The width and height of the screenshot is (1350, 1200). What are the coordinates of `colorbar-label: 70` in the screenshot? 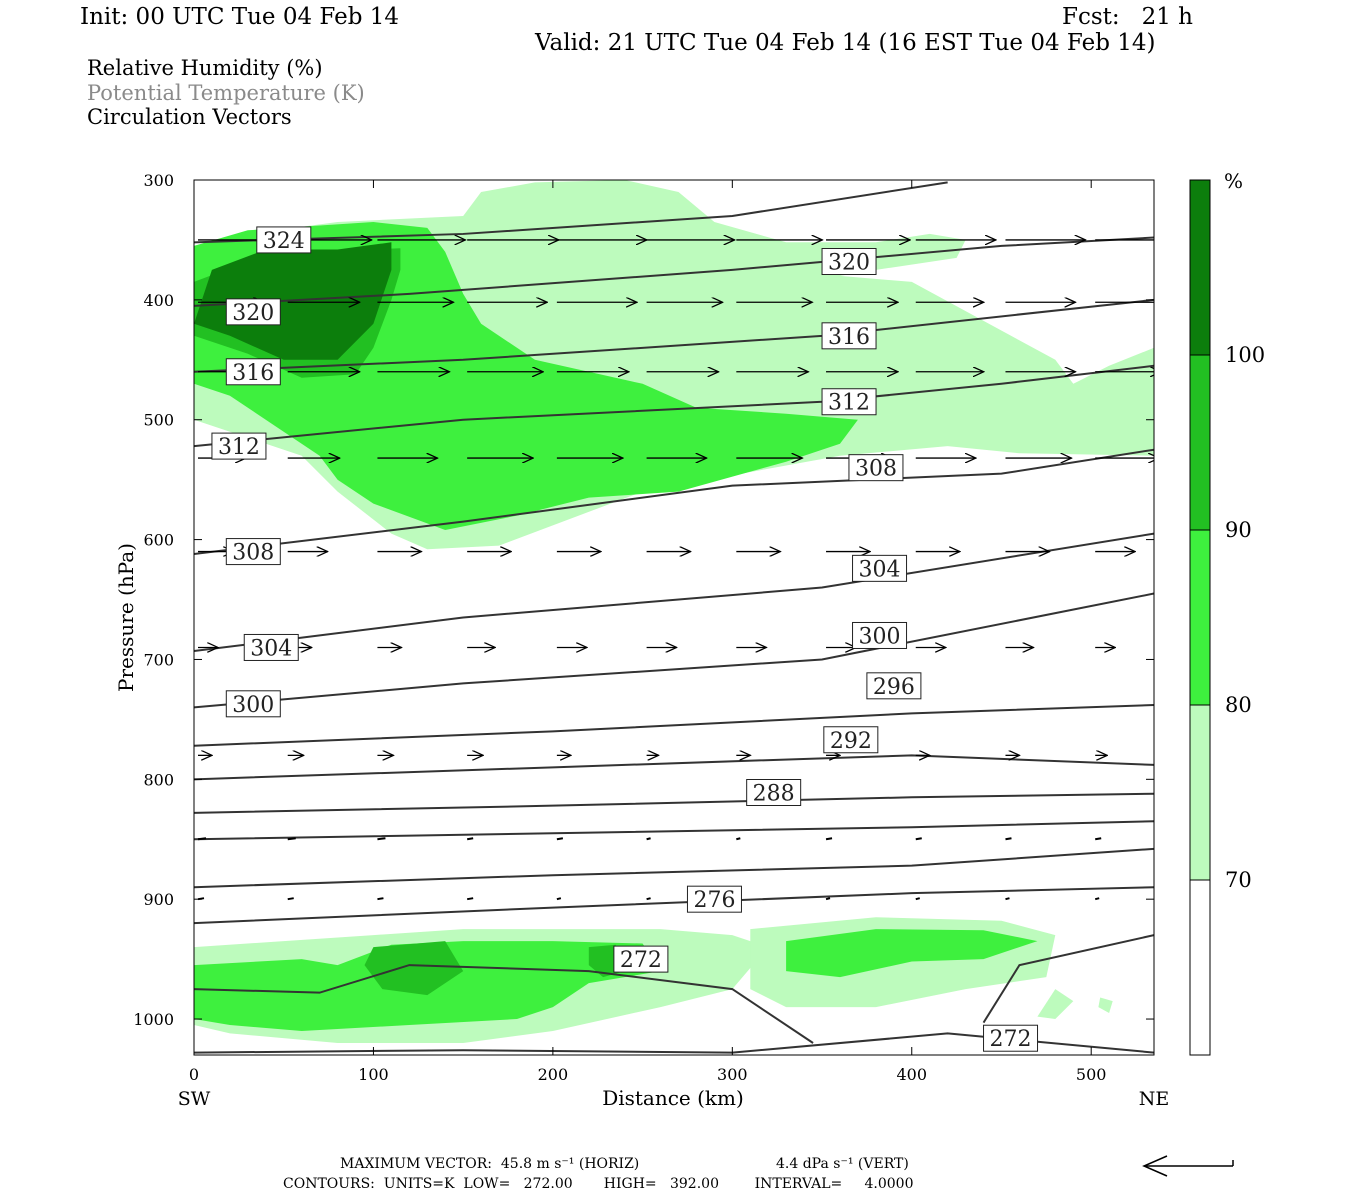 It's located at (1238, 880).